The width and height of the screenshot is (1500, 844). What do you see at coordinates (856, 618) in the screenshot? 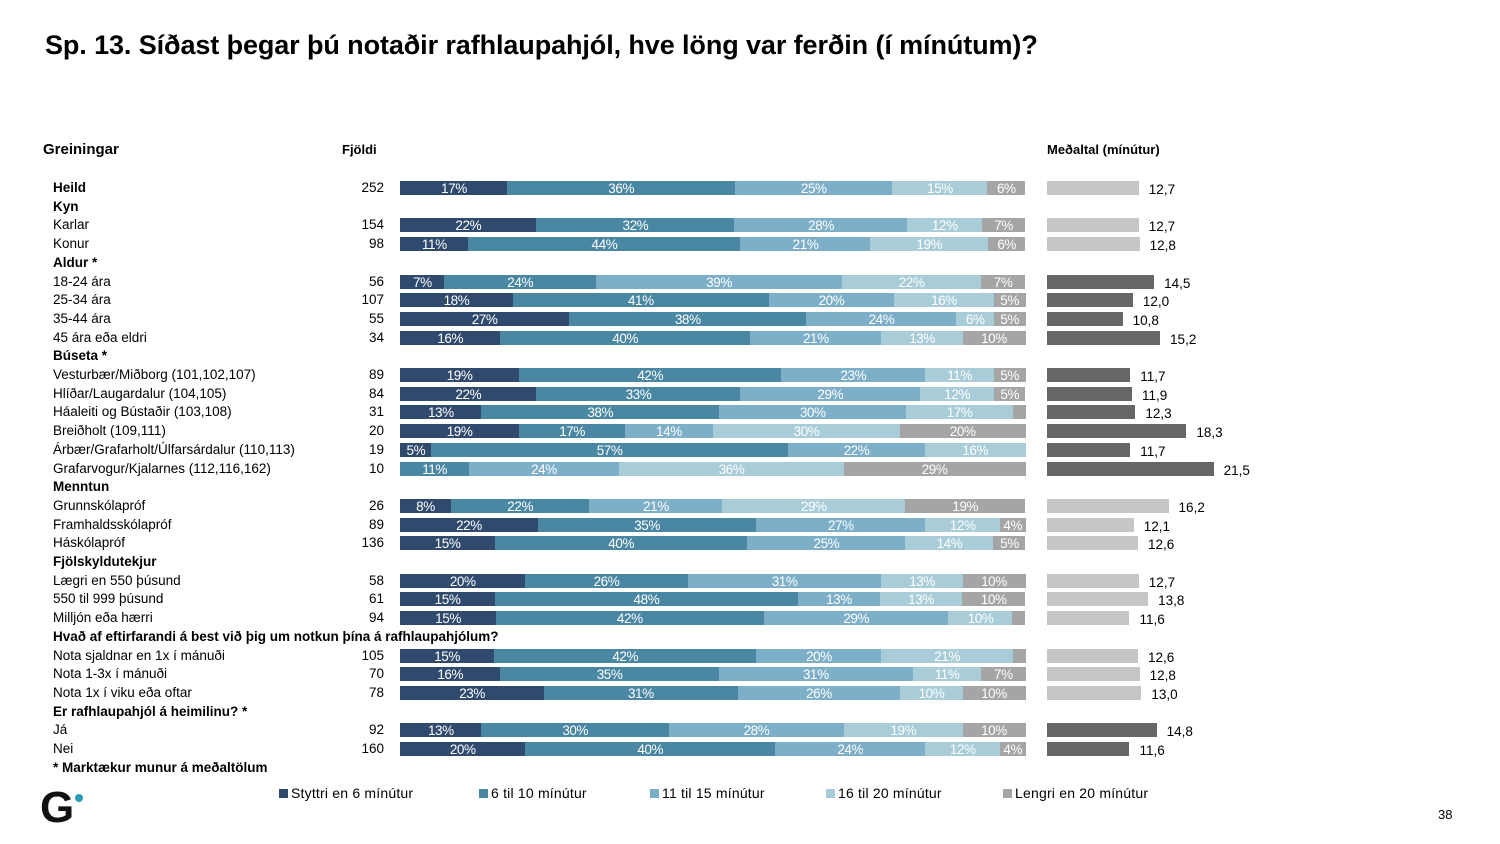
I see `bar-segment: 29%` at bounding box center [856, 618].